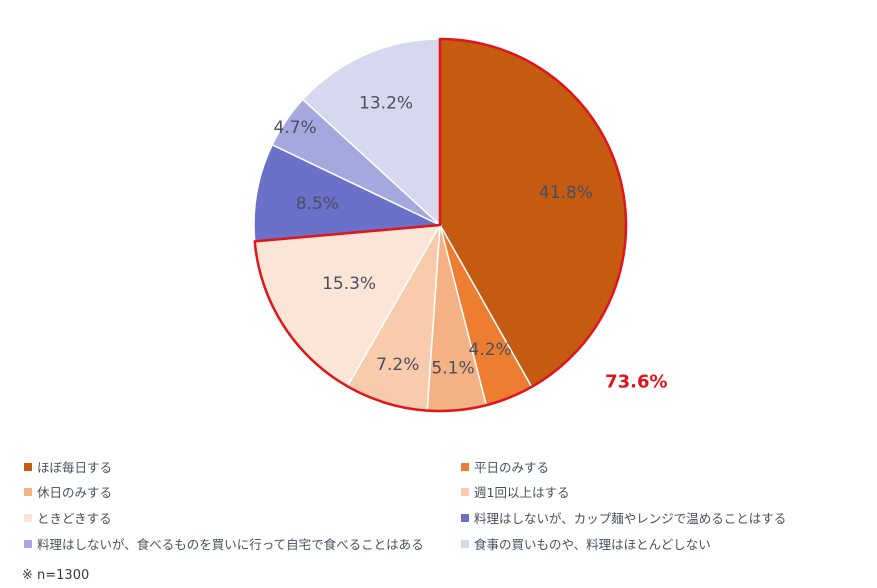 This screenshot has height=588, width=877. I want to click on sample-size-note: ※ n=1300, so click(56, 575).